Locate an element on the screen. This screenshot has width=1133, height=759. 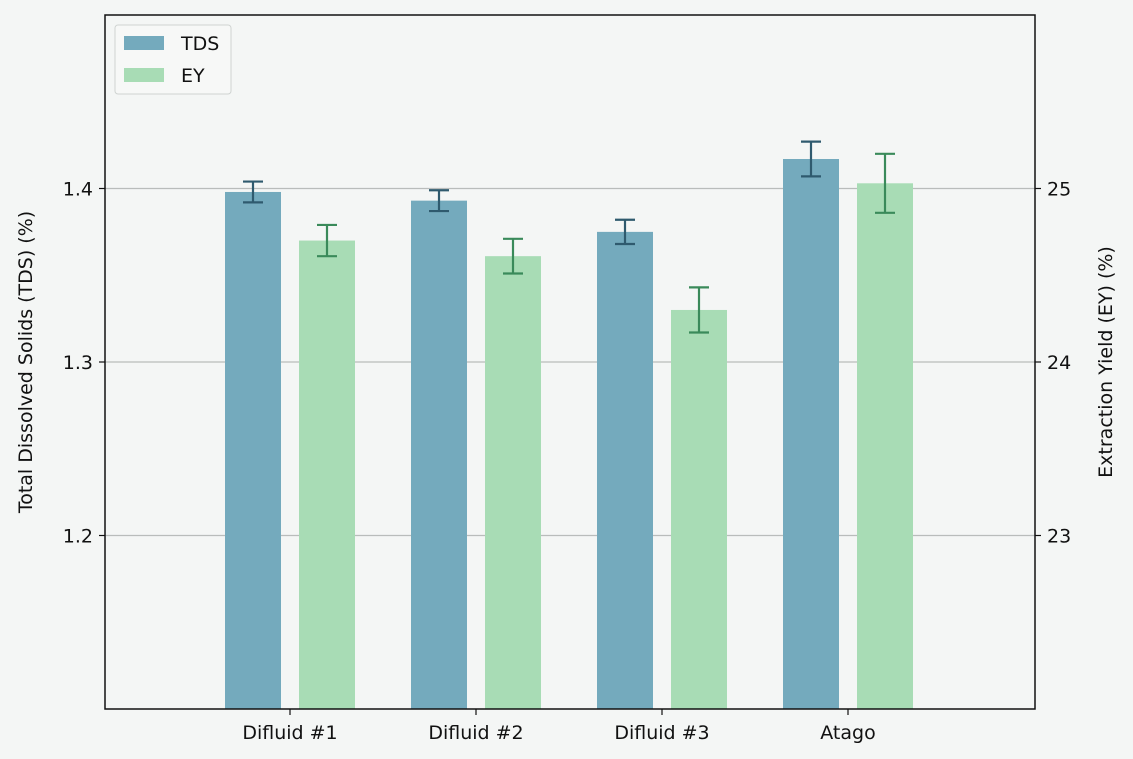
x-tick-label: Difluid #1 is located at coordinates (289, 733).